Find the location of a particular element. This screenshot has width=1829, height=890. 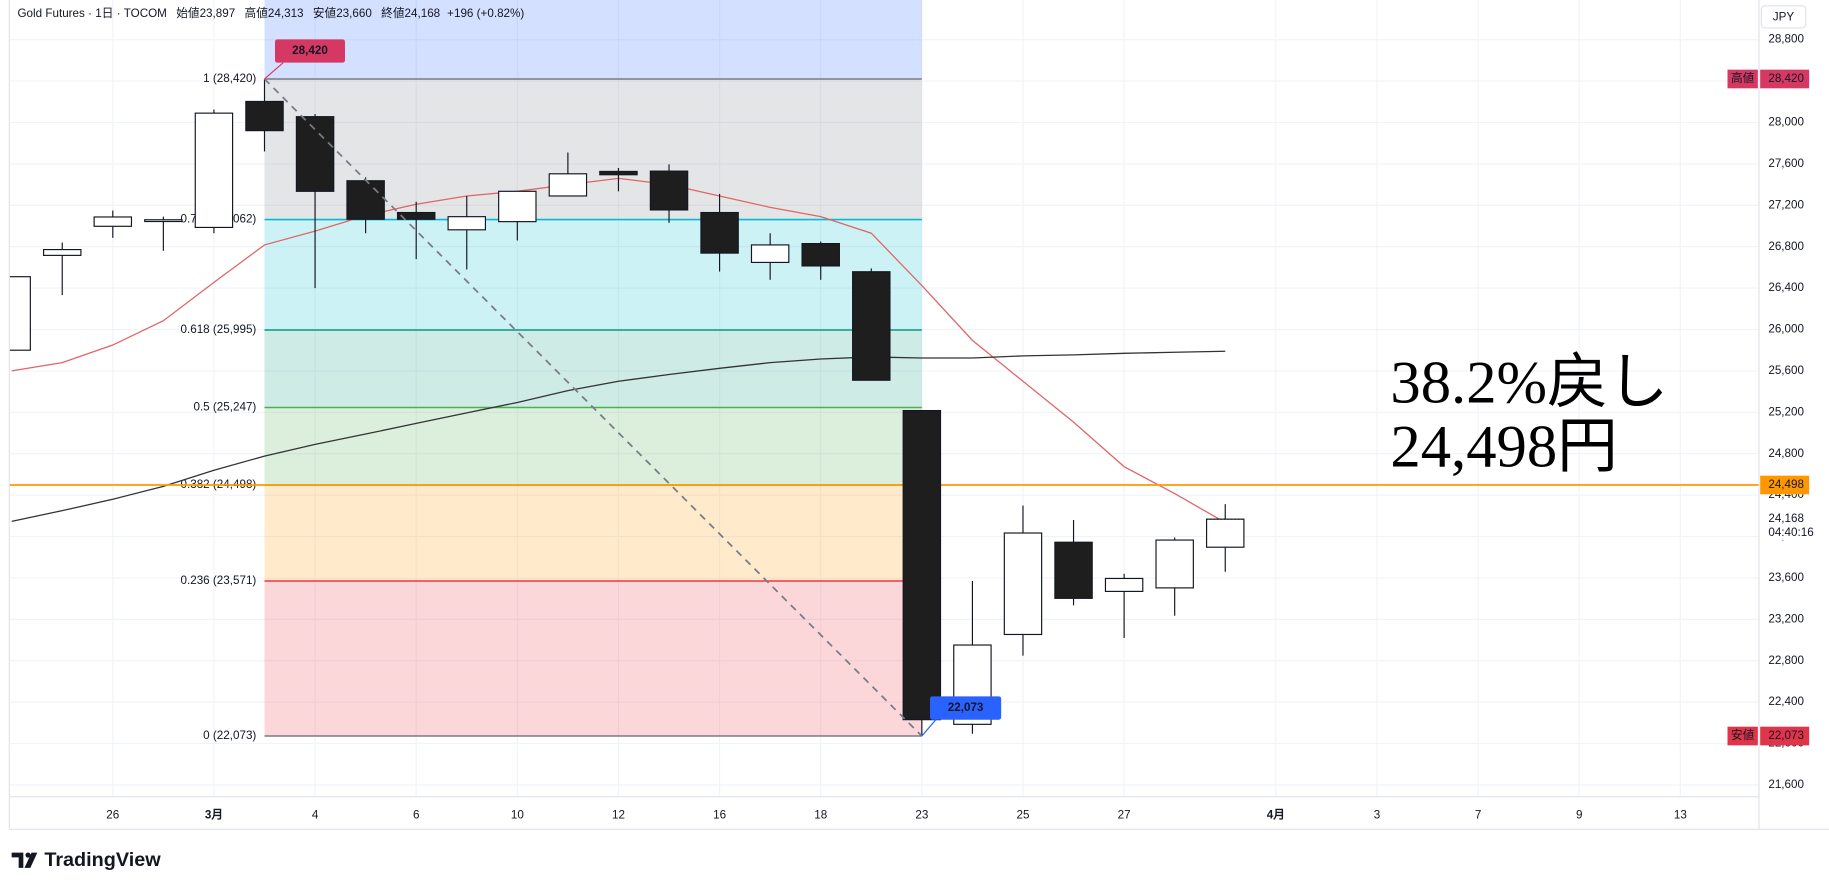

change: +196 (+0.82%) is located at coordinates (485, 13).